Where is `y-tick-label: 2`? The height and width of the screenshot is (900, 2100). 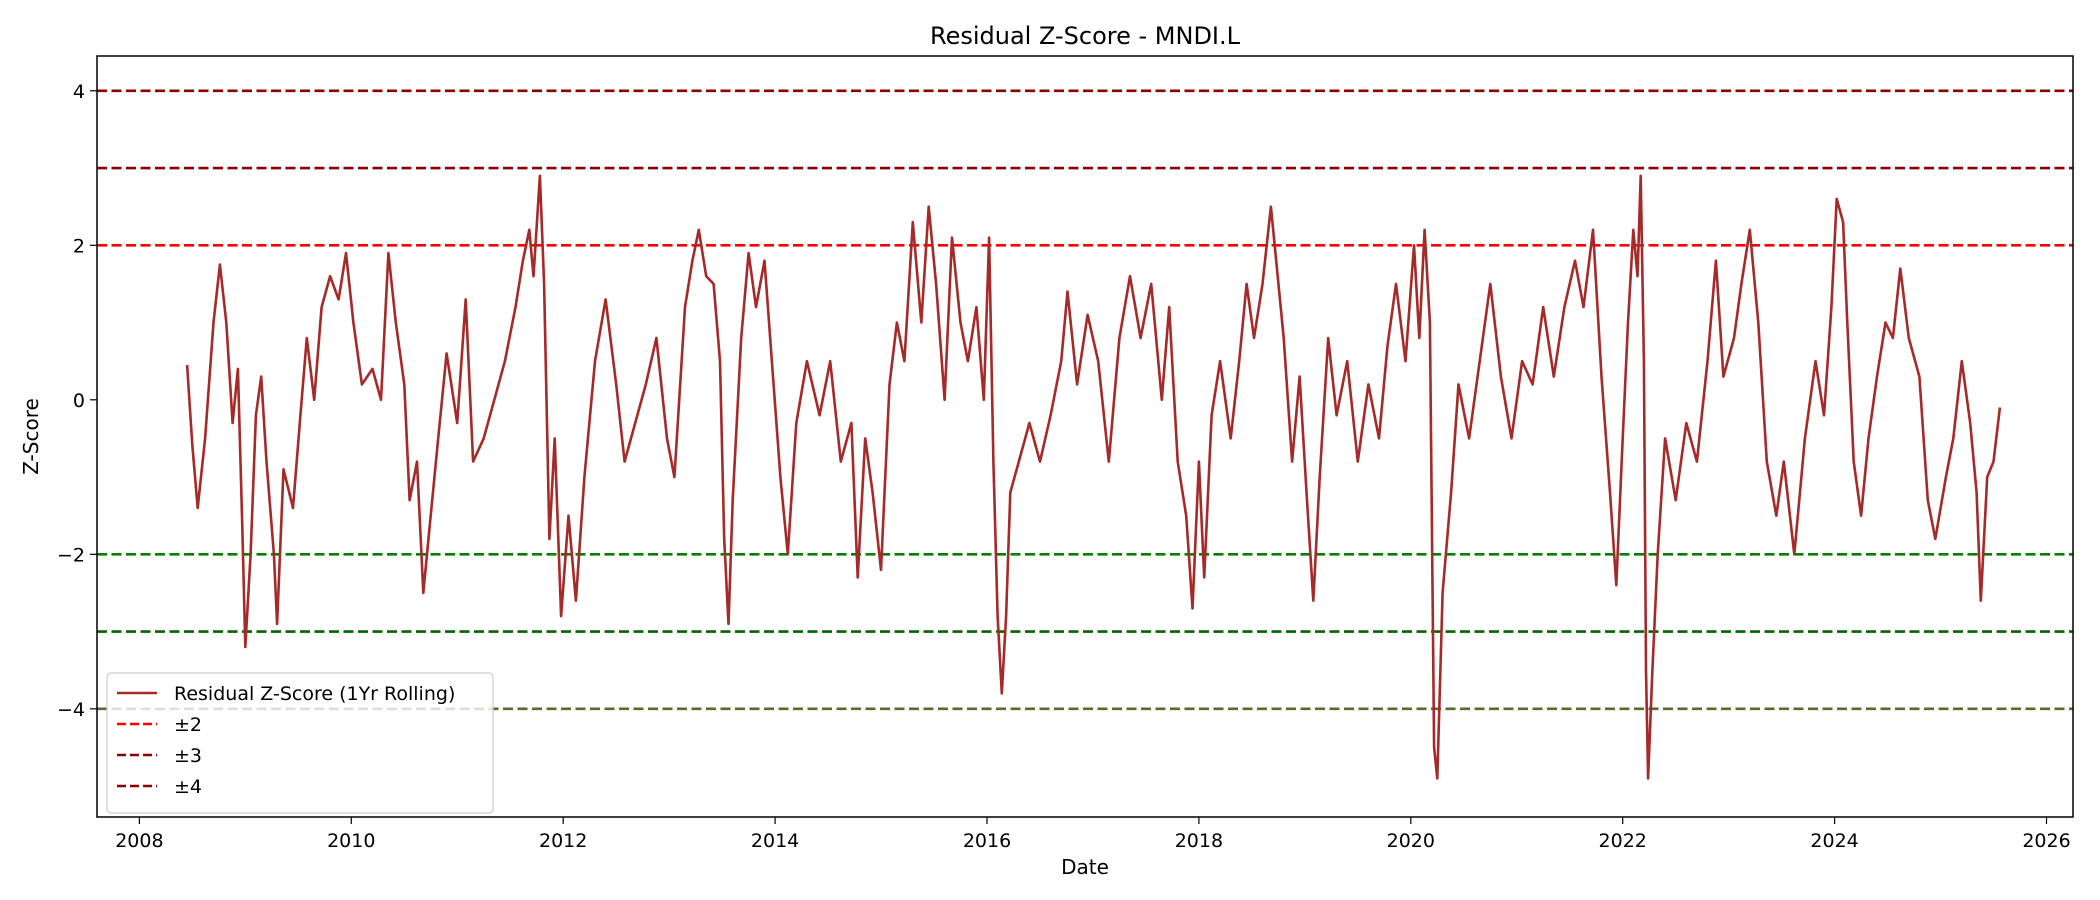 y-tick-label: 2 is located at coordinates (79, 246).